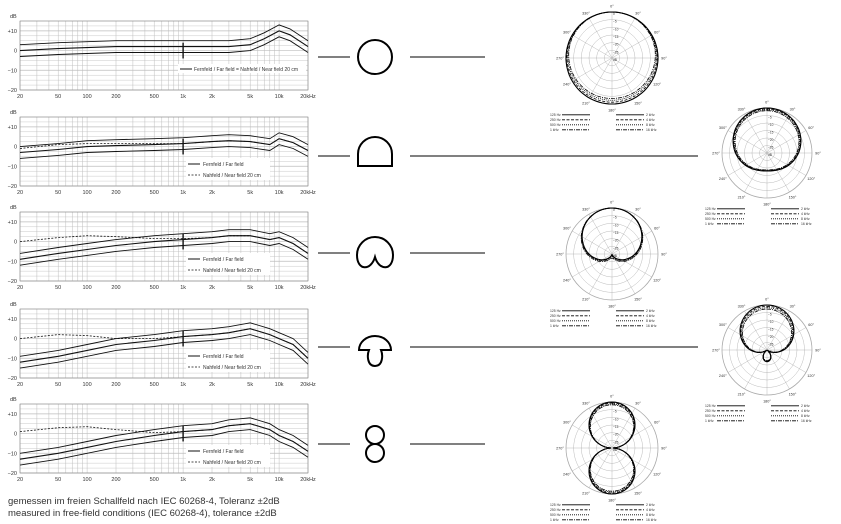 This screenshot has height=524, width=841. I want to click on x-tick-label: 200, so click(115, 480).